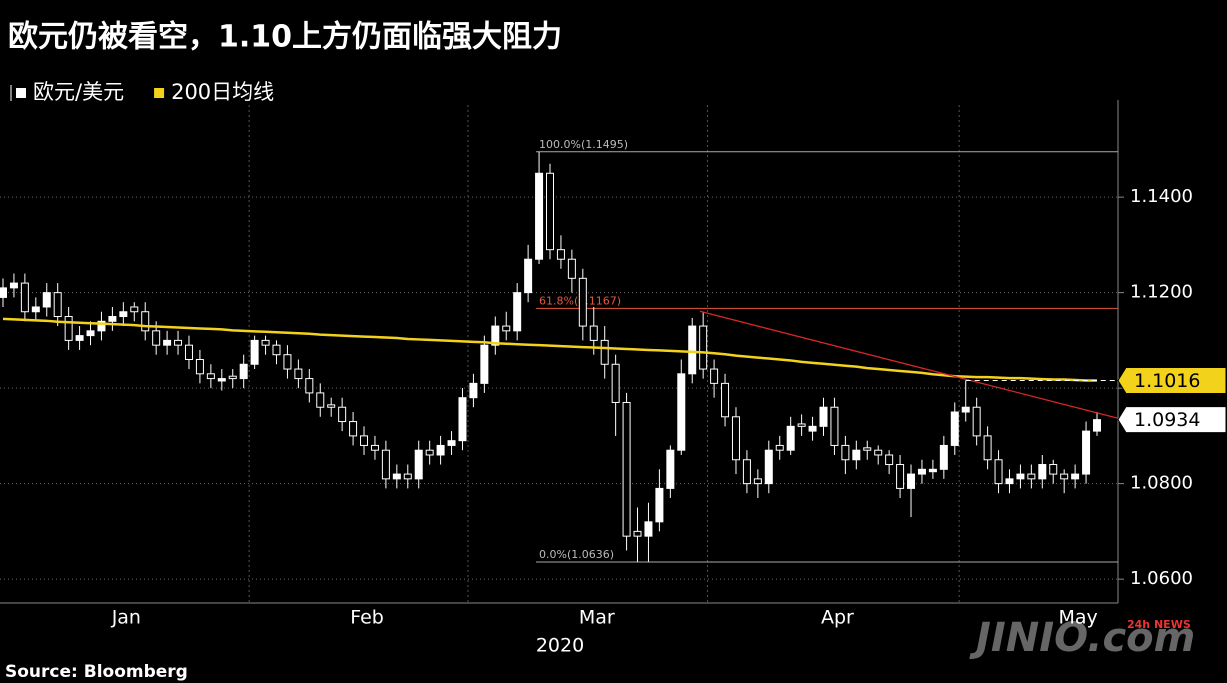  I want to click on chart-title: 欧元仍被看空，1.10上方仍面临强大阻力, so click(285, 37).